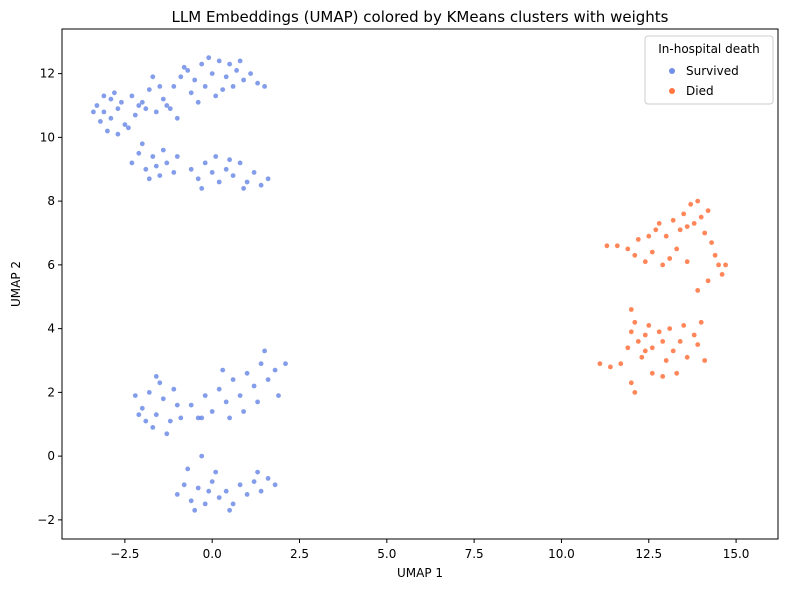 This screenshot has width=790, height=594. Describe the element at coordinates (51, 265) in the screenshot. I see `y-tick-label: 6` at that location.